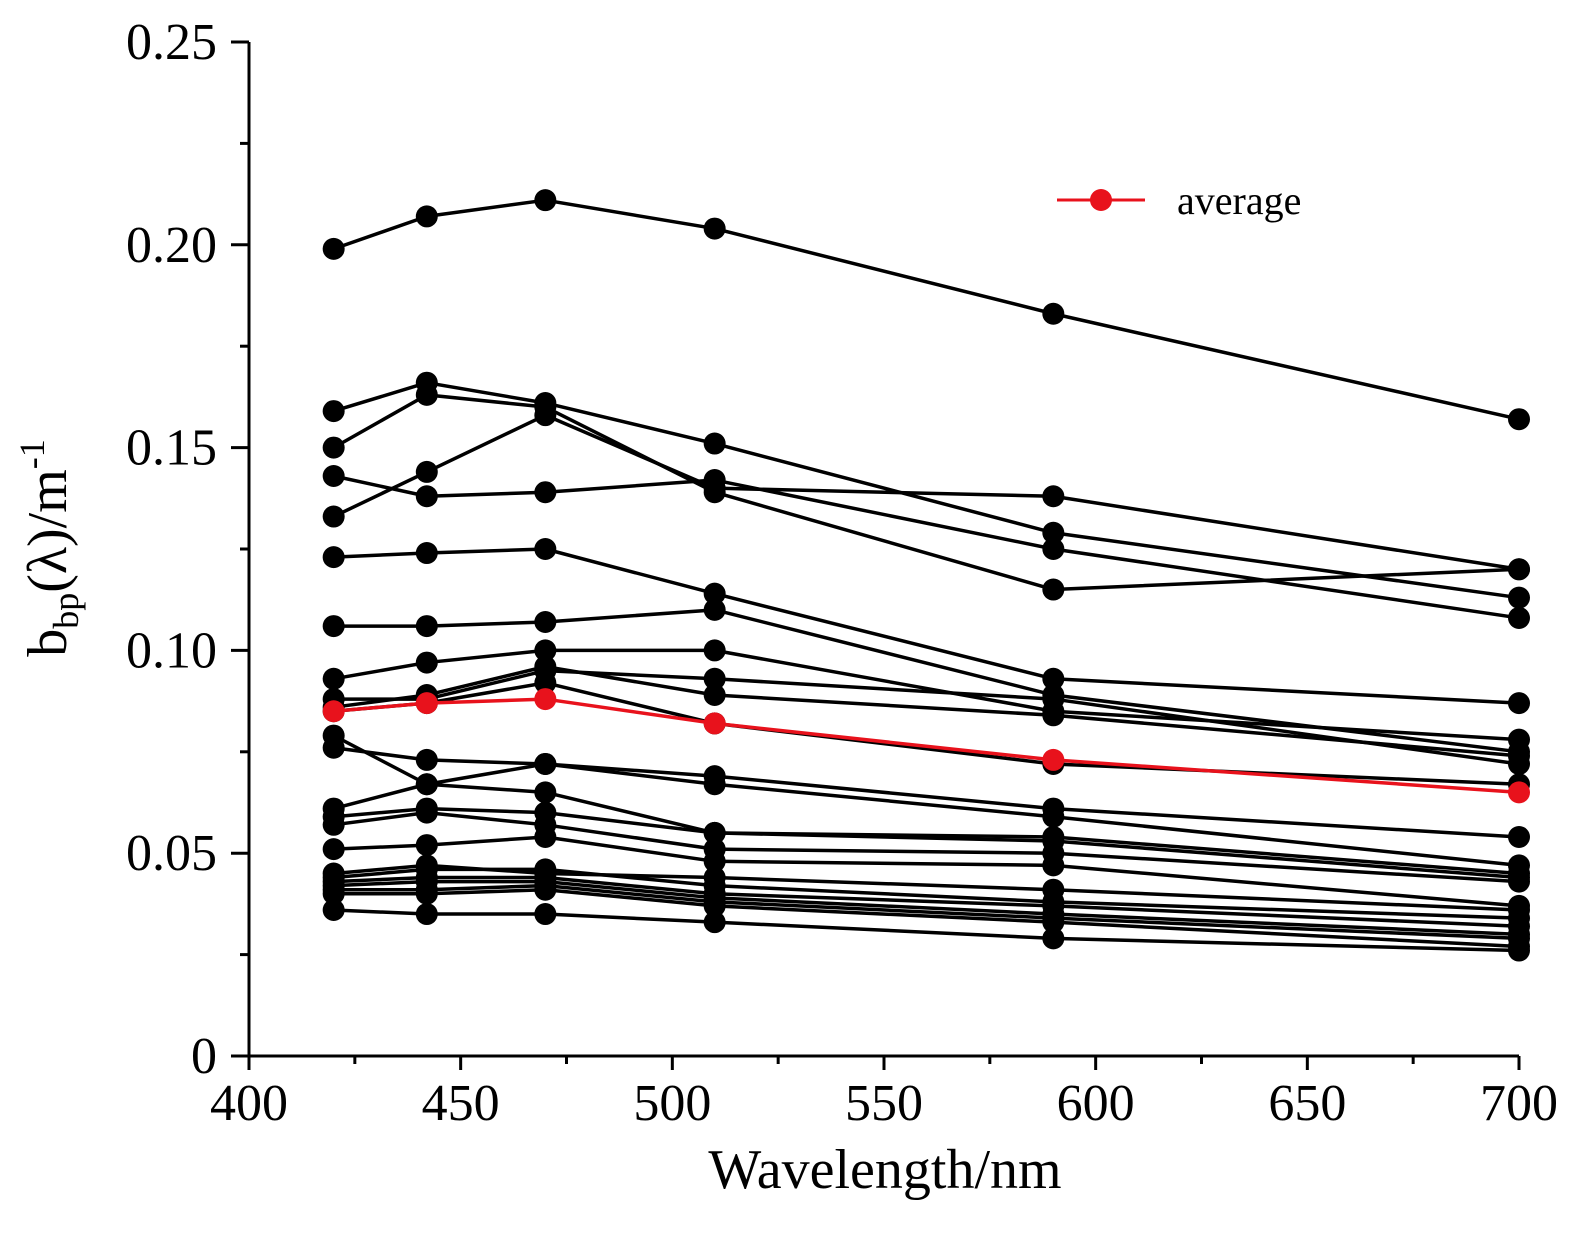 This screenshot has height=1238, width=1575. What do you see at coordinates (1519, 1103) in the screenshot?
I see `x-tick-label: 700` at bounding box center [1519, 1103].